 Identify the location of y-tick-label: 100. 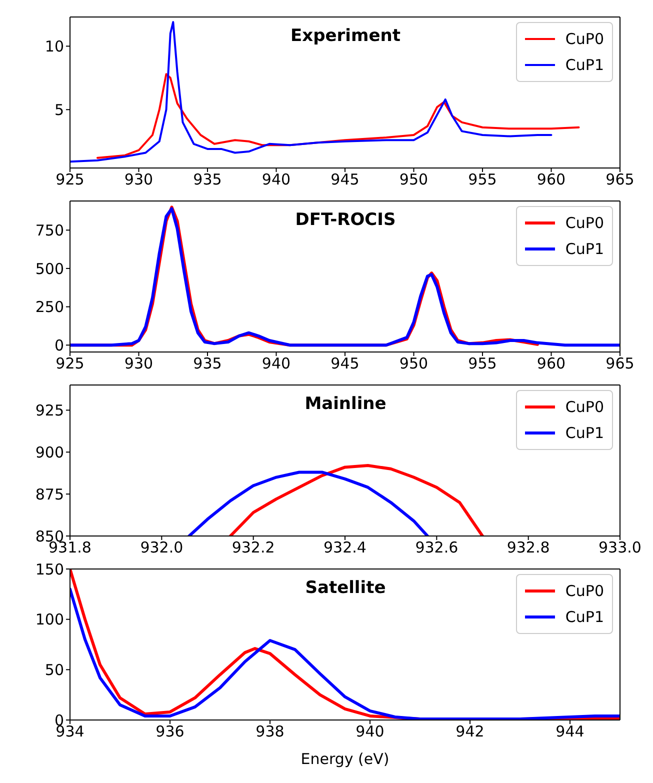
(49, 619).